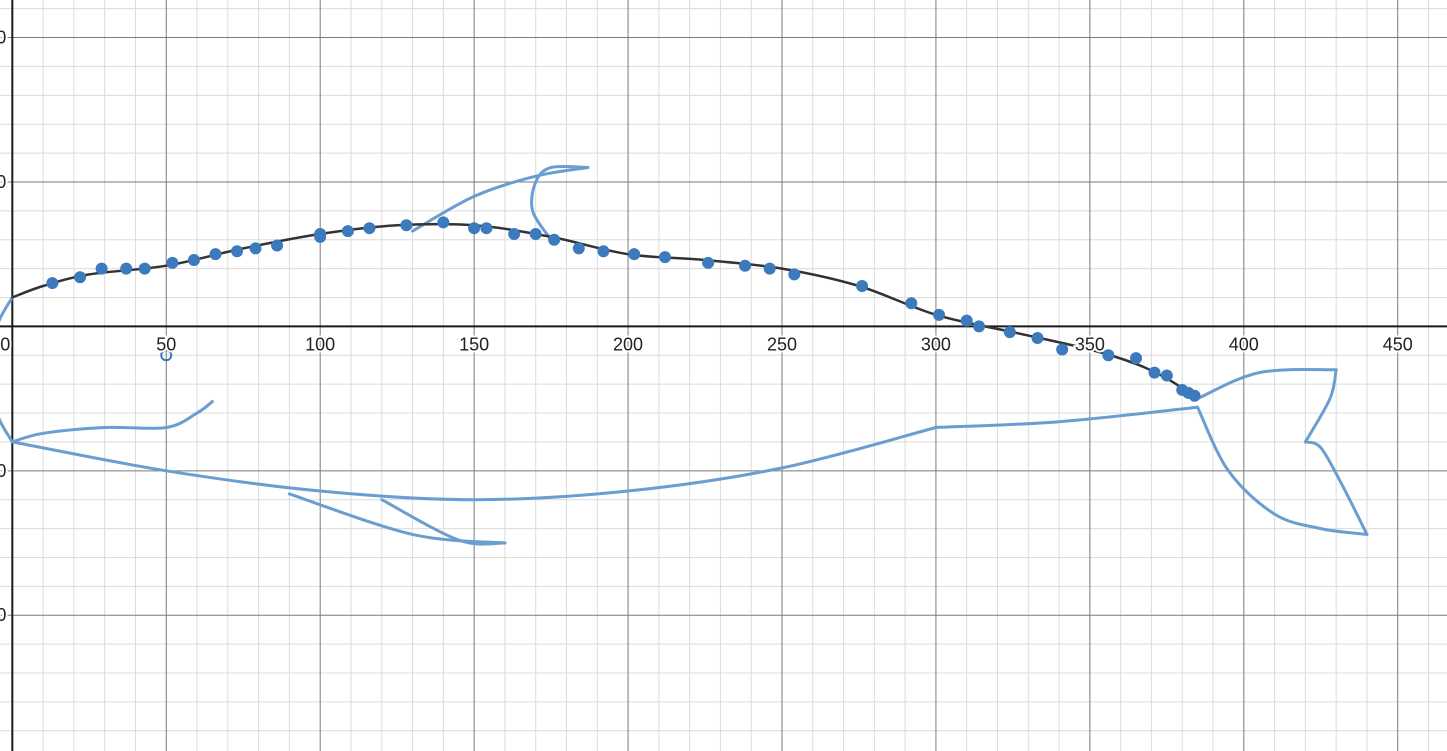 The image size is (1447, 751). What do you see at coordinates (3, 615) in the screenshot?
I see `y-tick-label: -100` at bounding box center [3, 615].